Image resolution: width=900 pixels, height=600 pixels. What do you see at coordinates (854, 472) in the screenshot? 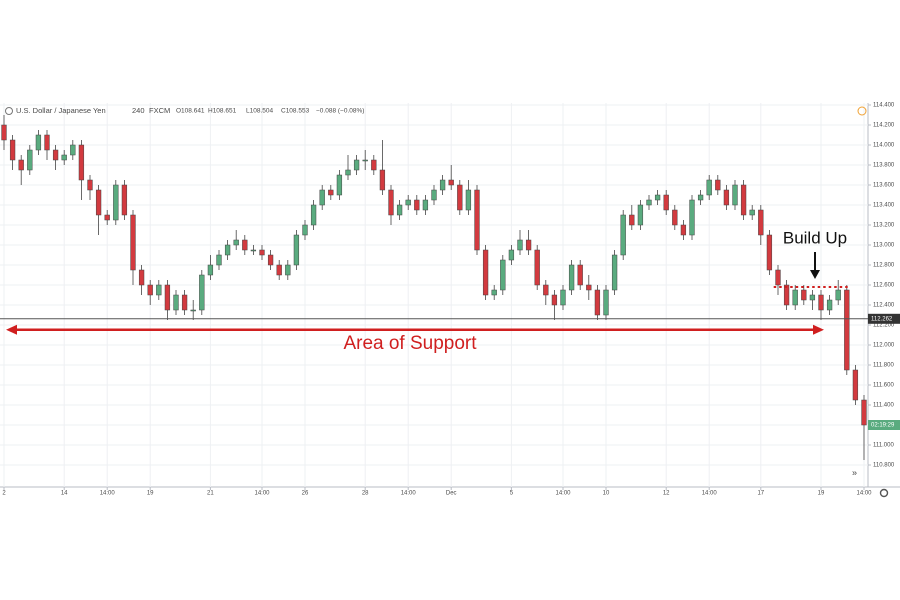
I see `scroll-button: »` at bounding box center [854, 472].